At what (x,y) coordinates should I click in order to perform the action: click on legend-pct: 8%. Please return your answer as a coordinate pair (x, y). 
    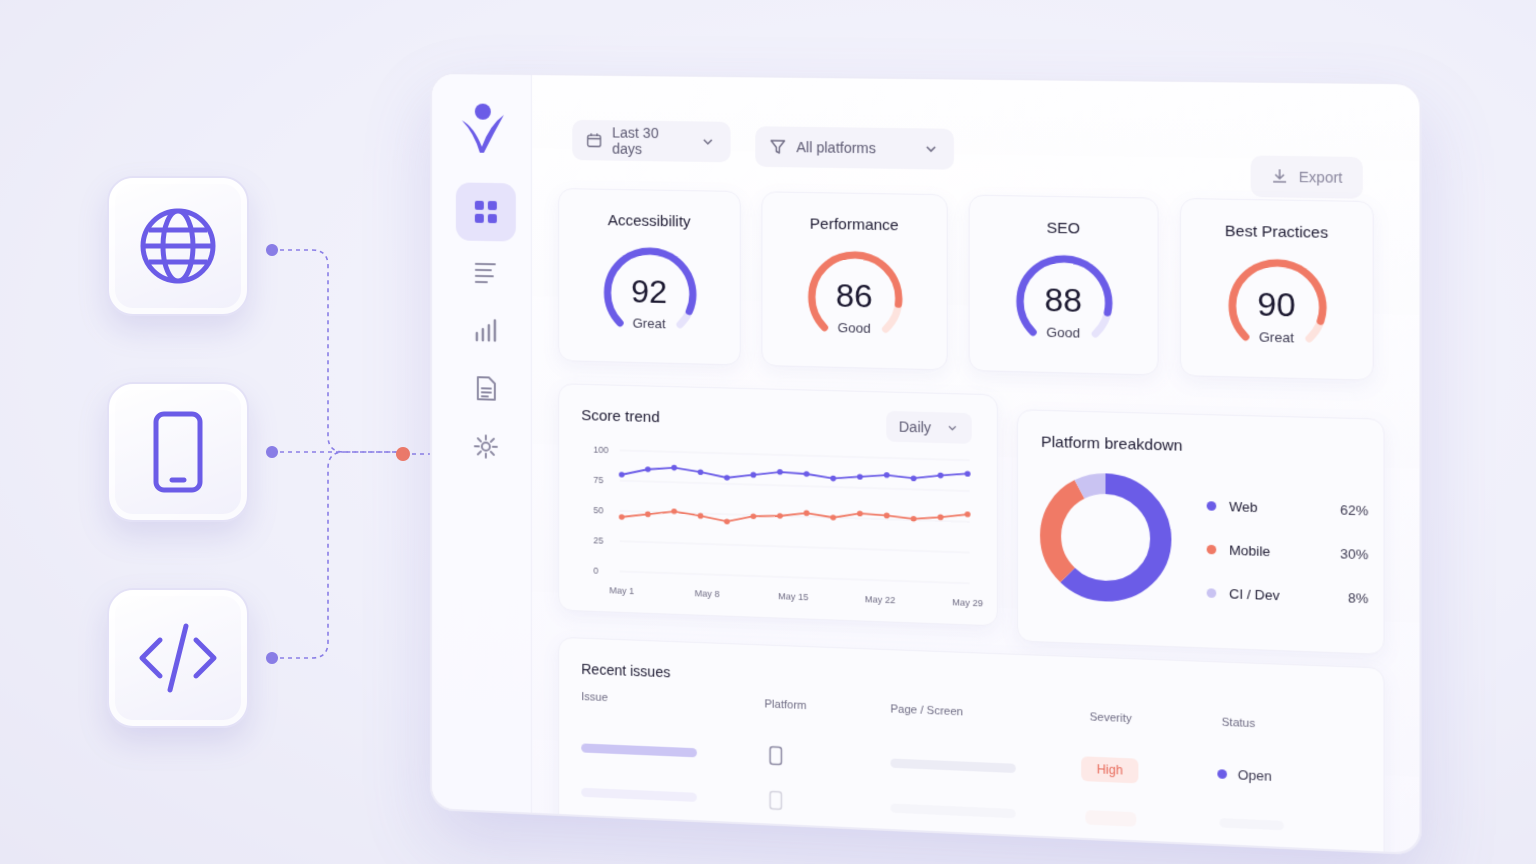
    Looking at the image, I should click on (1358, 598).